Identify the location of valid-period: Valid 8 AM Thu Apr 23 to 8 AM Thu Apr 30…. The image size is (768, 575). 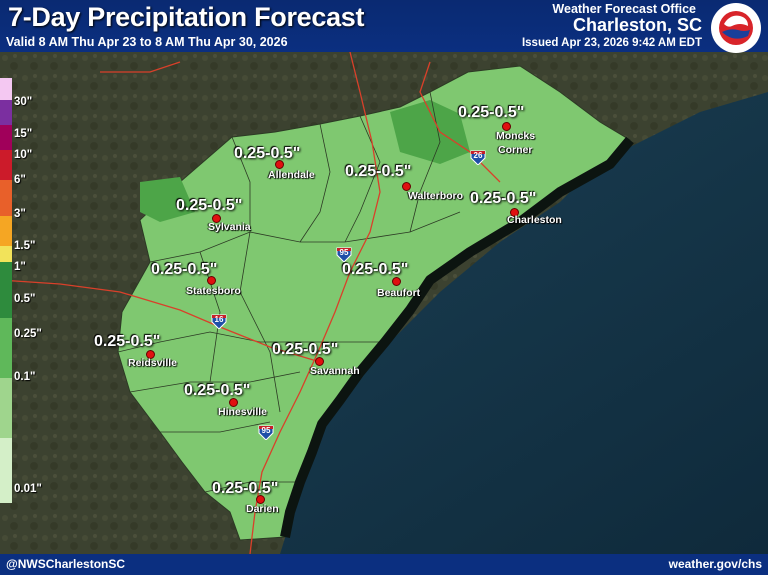
(147, 42).